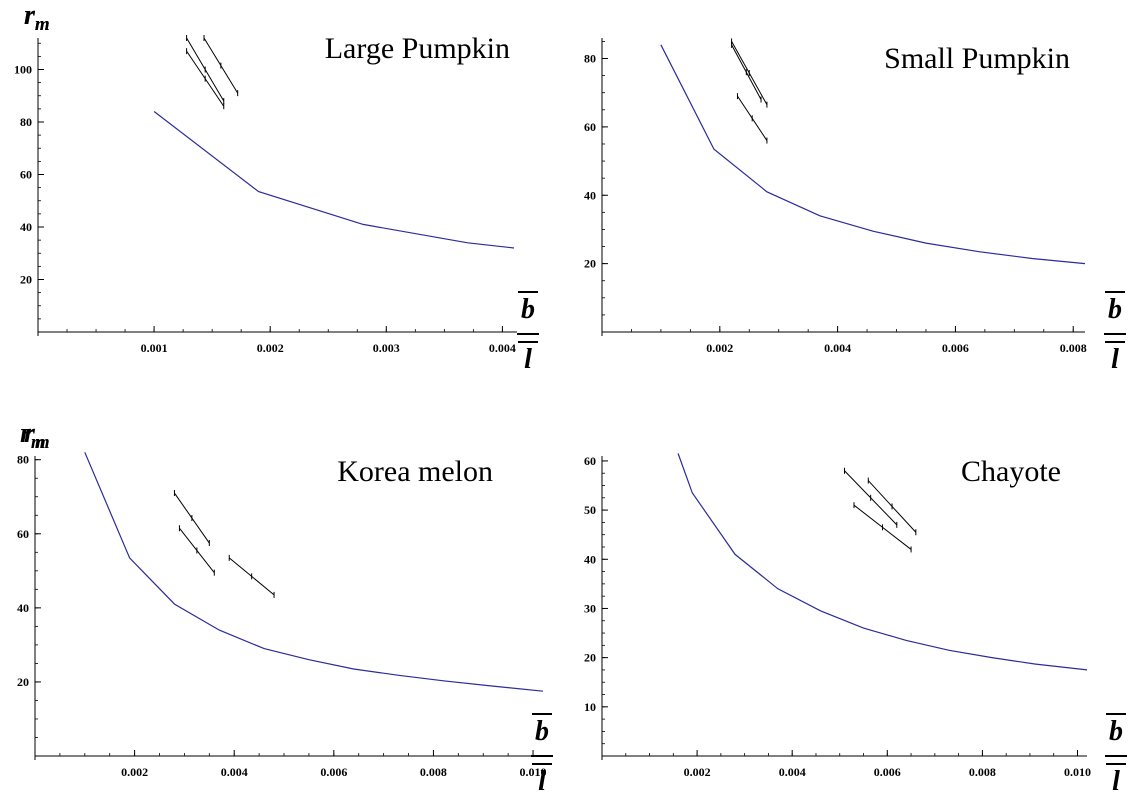 The height and width of the screenshot is (805, 1138). I want to click on chart-title: Chayote, so click(1011, 471).